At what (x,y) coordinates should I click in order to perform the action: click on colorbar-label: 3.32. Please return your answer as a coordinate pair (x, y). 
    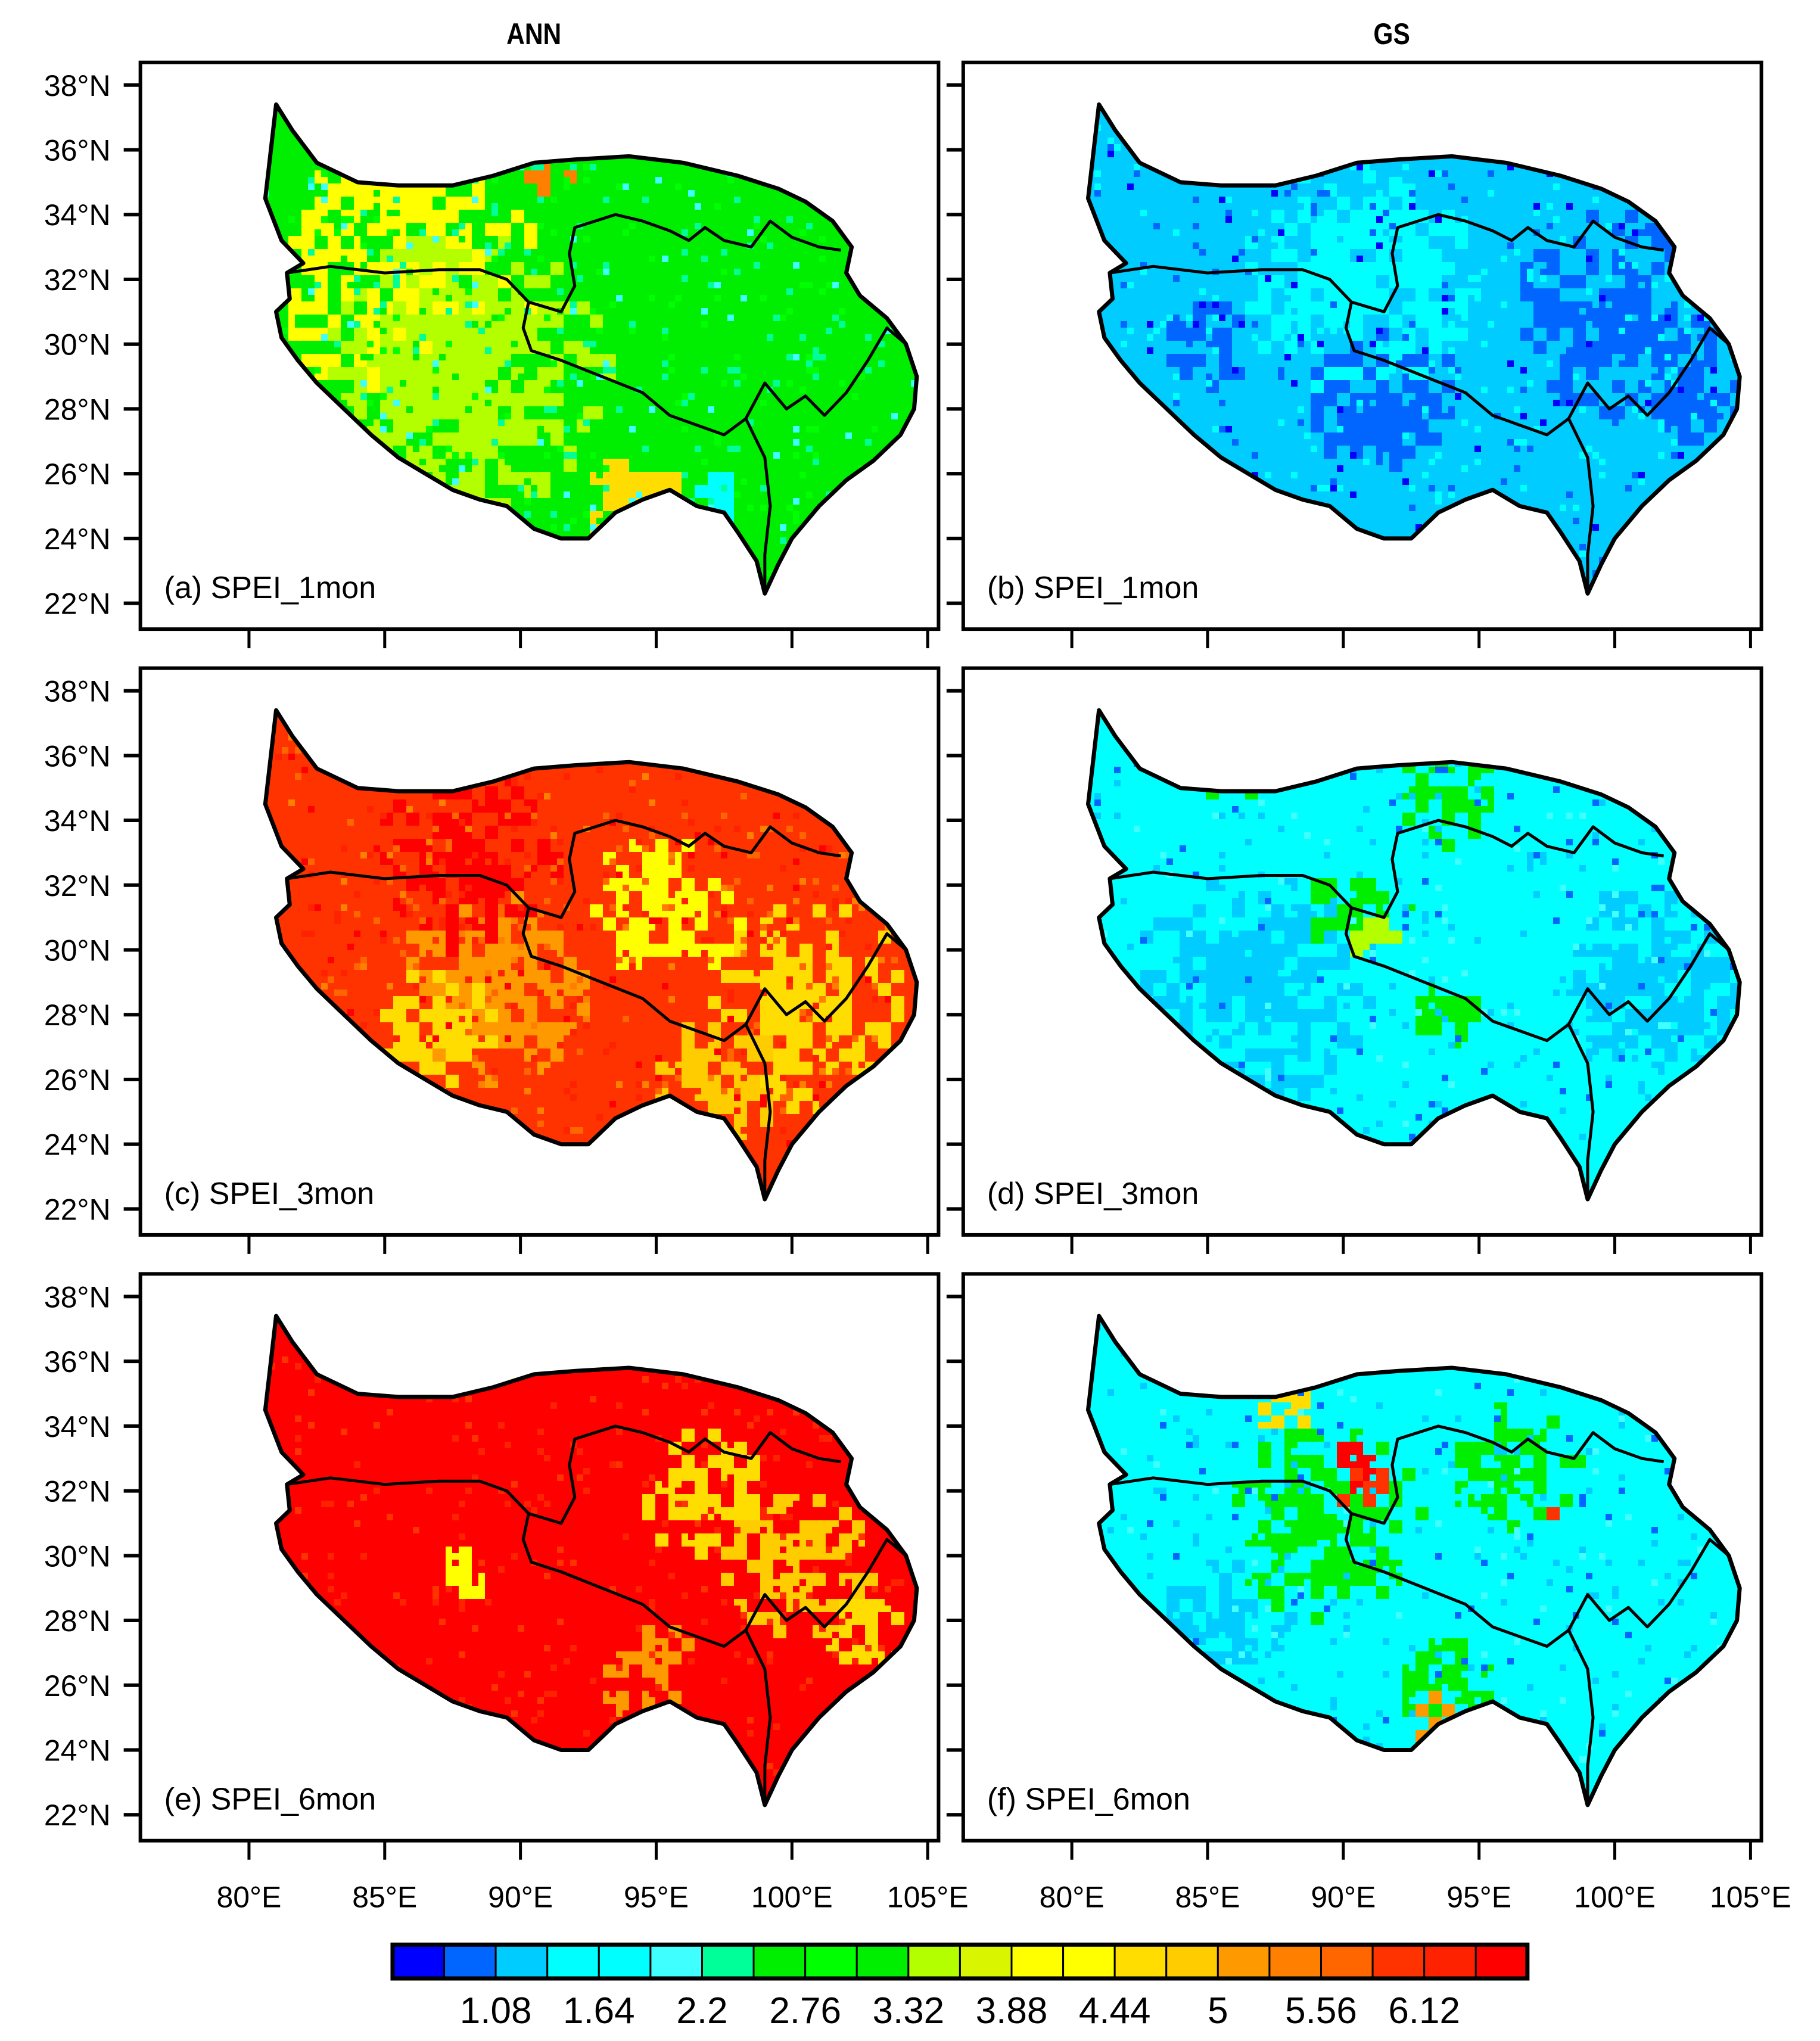
    Looking at the image, I should click on (908, 2010).